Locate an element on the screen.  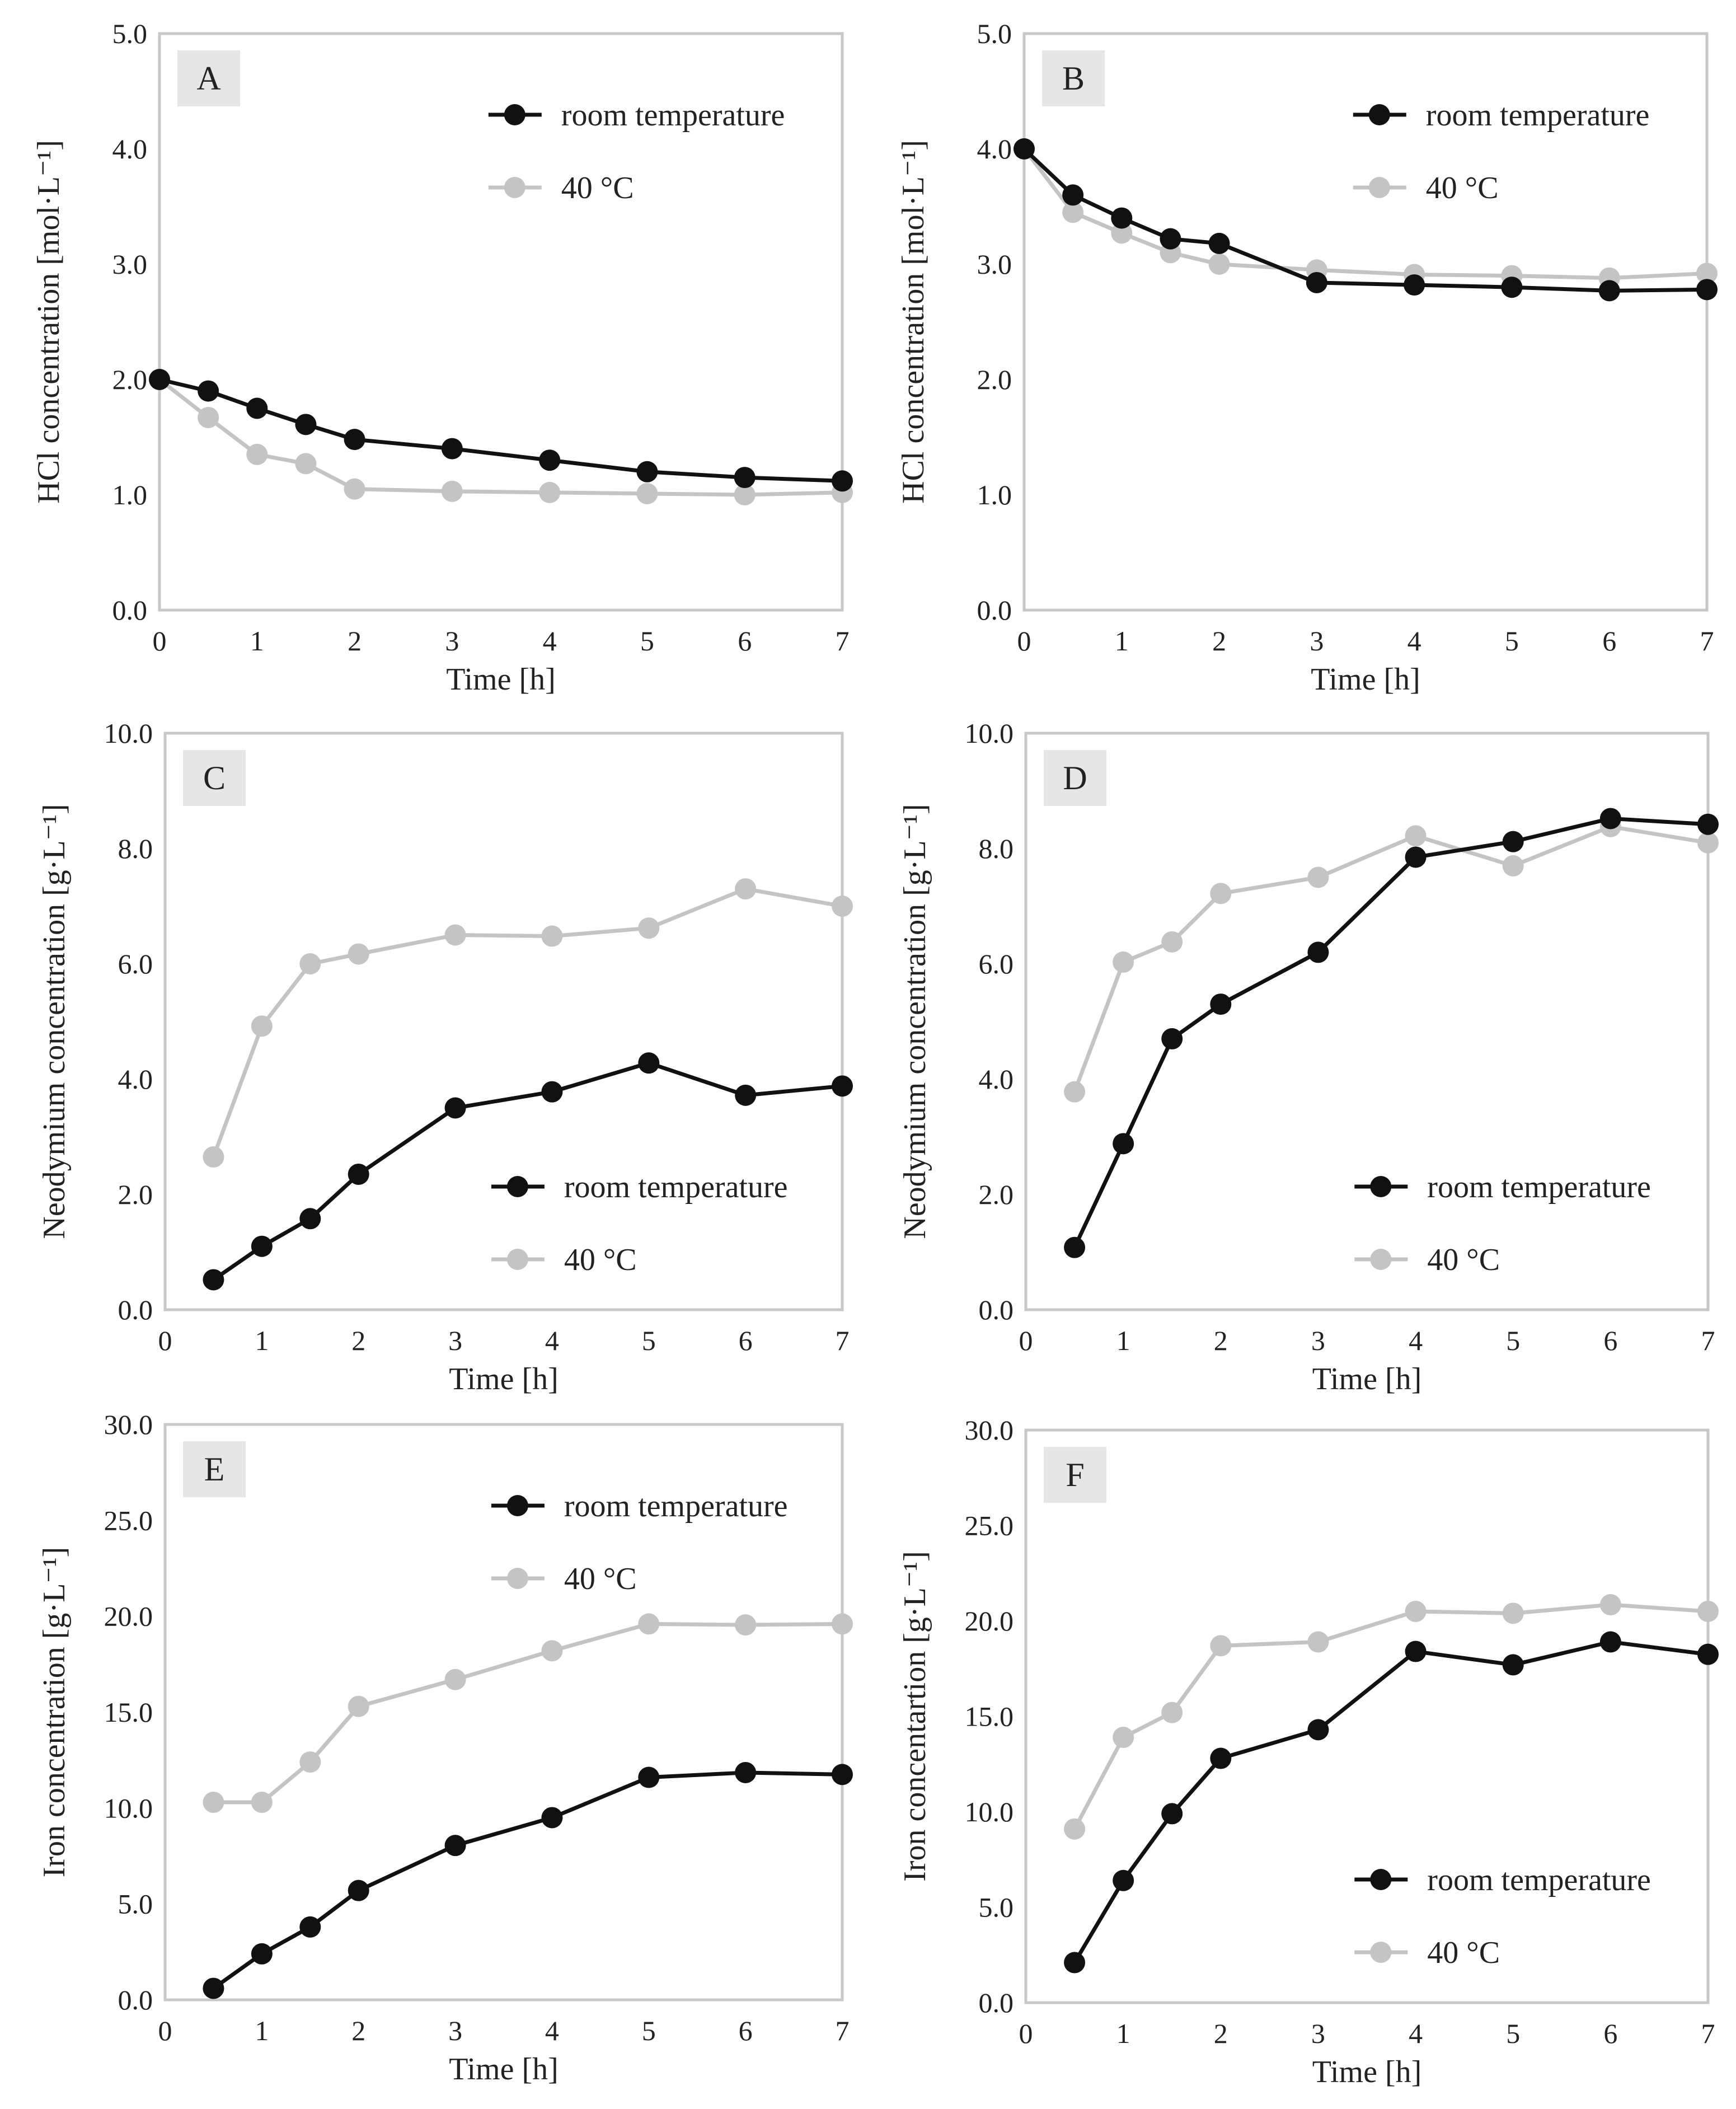
series-room-temperature is located at coordinates (1391, 1802).